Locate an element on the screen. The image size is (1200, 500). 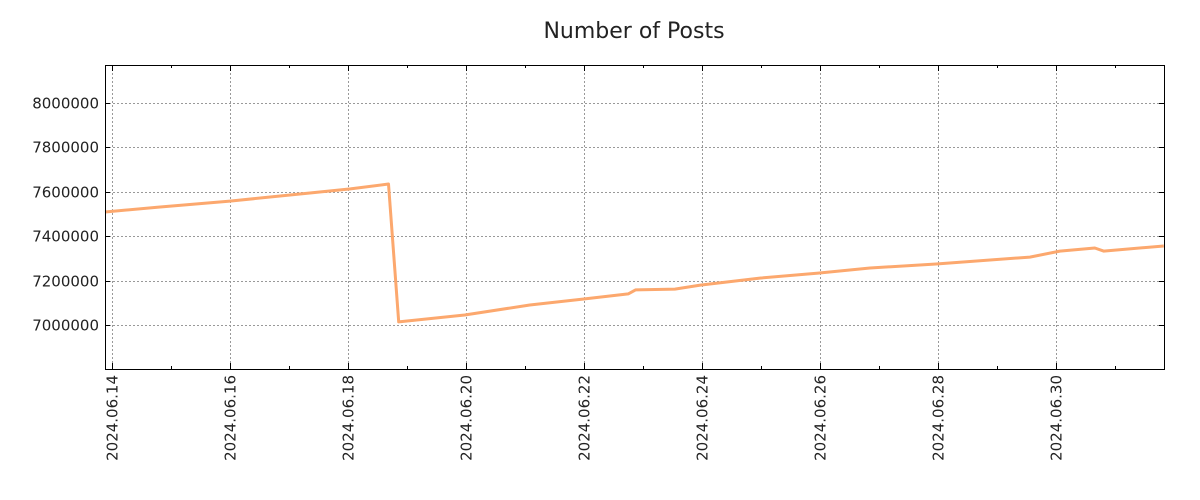
y-tick-label: 7200000 is located at coordinates (65, 282).